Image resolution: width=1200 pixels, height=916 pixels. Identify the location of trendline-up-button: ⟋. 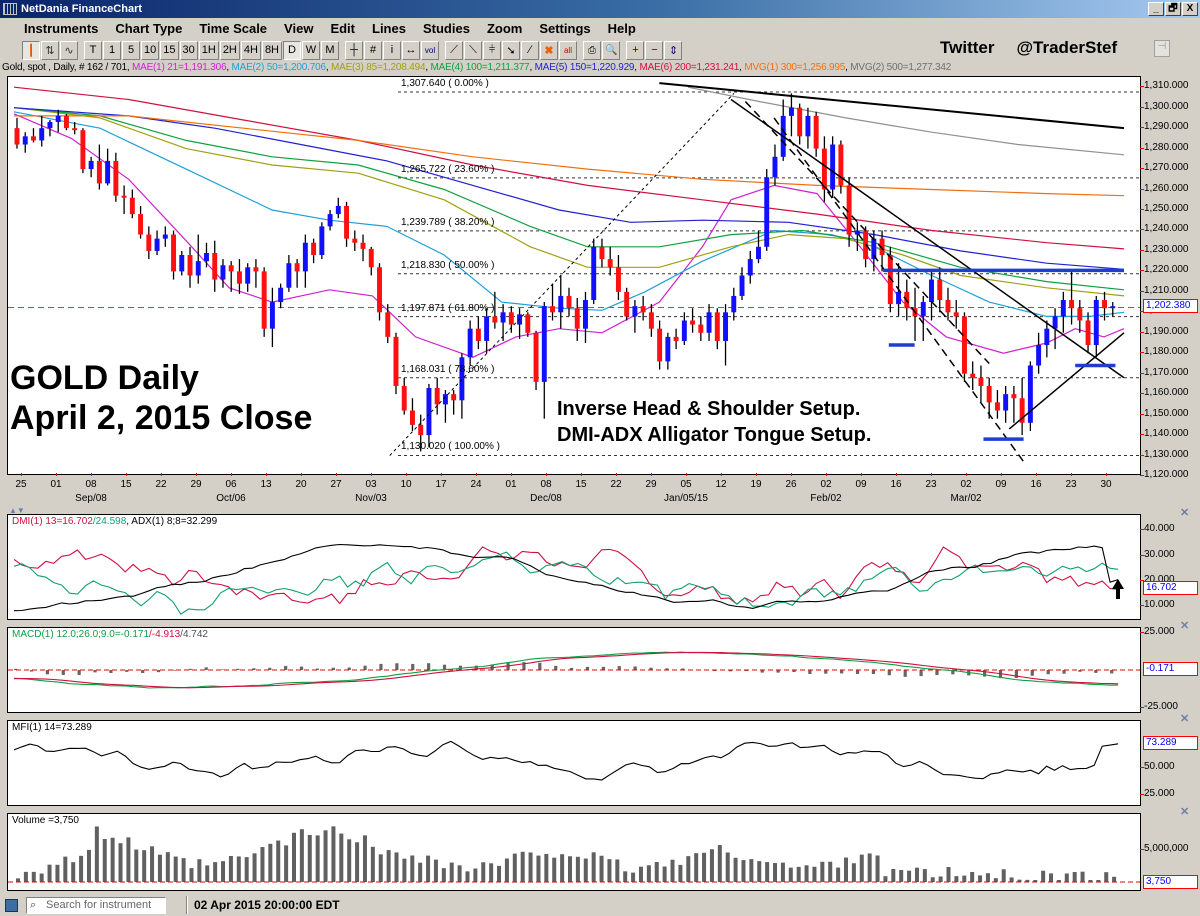
(454, 50).